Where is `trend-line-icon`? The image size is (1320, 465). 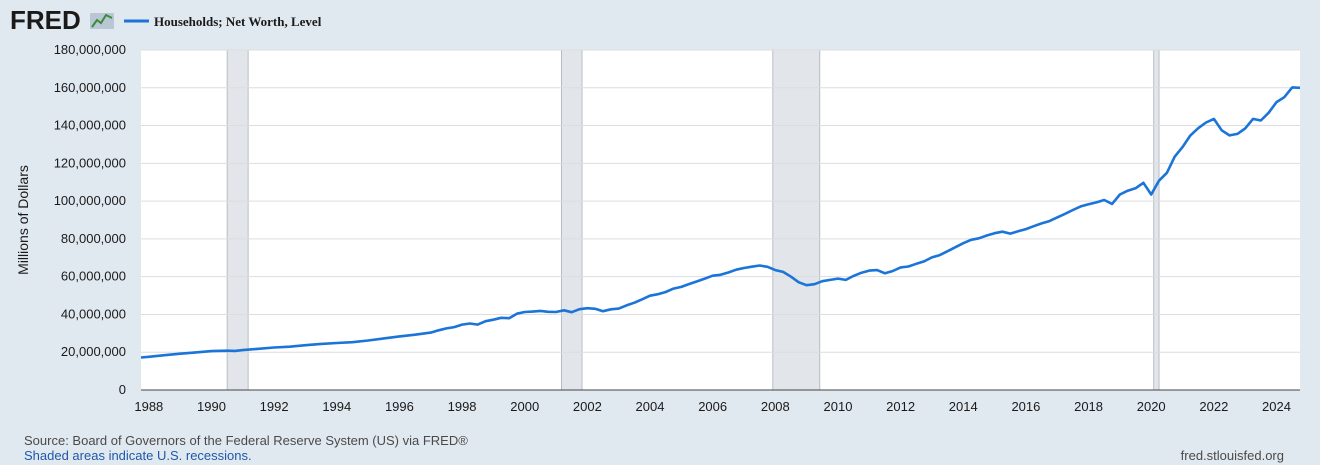
trend-line-icon is located at coordinates (102, 21).